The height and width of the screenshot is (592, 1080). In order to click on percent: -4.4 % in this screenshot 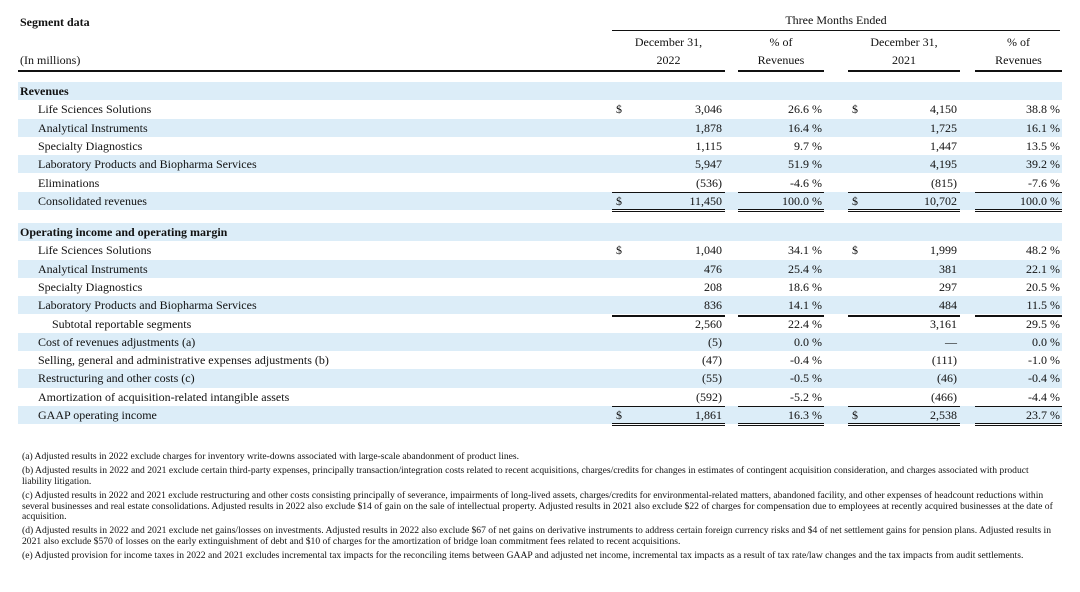, I will do `click(1044, 396)`.